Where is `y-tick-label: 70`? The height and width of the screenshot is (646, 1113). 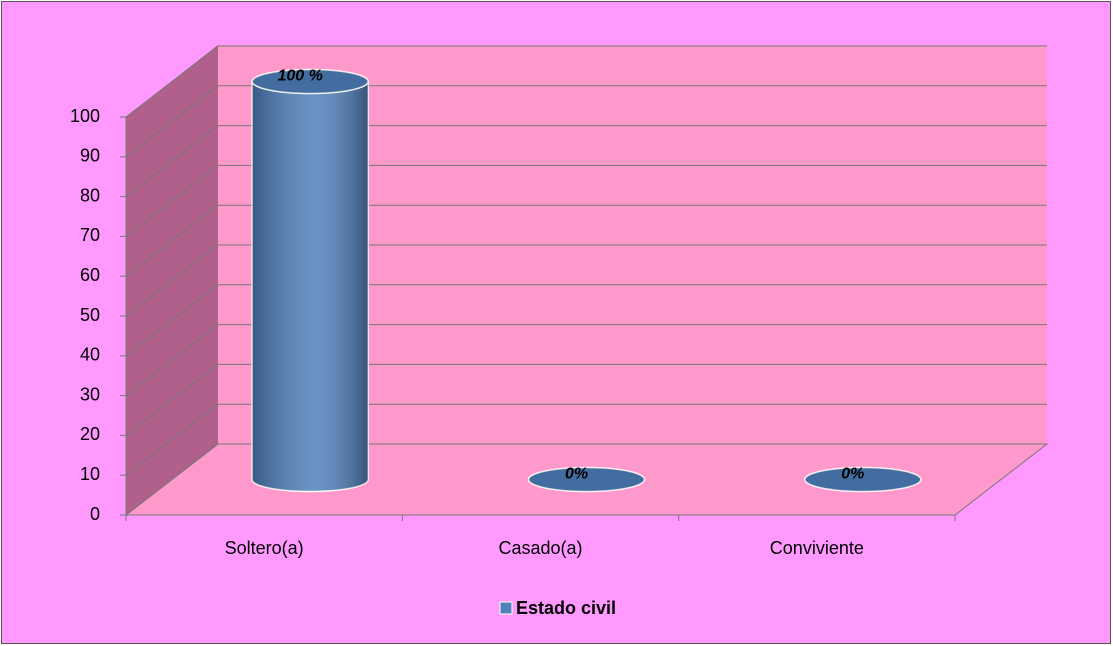 y-tick-label: 70 is located at coordinates (90, 235).